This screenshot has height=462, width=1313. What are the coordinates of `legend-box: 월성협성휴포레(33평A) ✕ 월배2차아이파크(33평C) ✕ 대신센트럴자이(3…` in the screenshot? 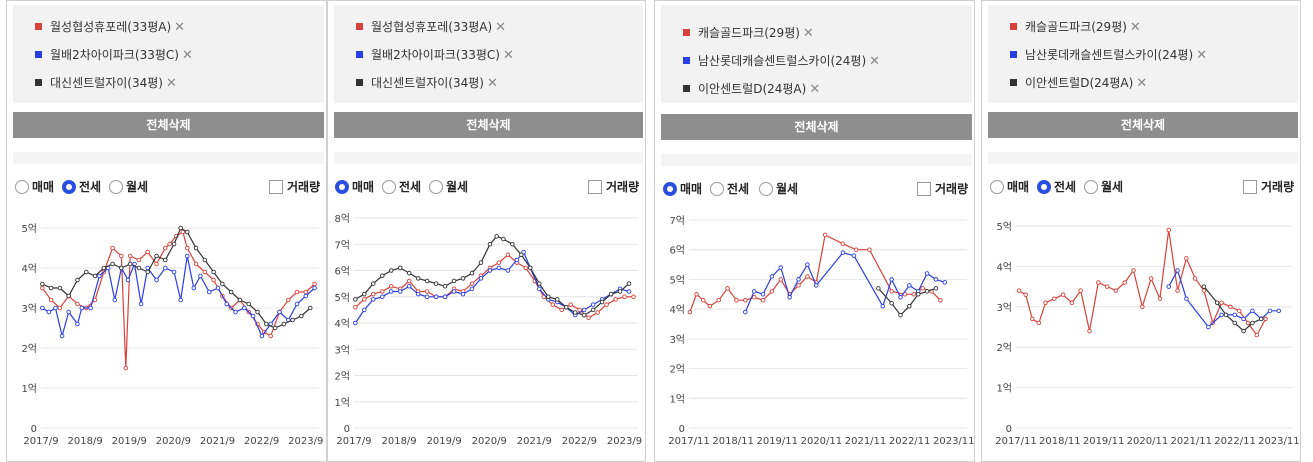 It's located at (488, 54).